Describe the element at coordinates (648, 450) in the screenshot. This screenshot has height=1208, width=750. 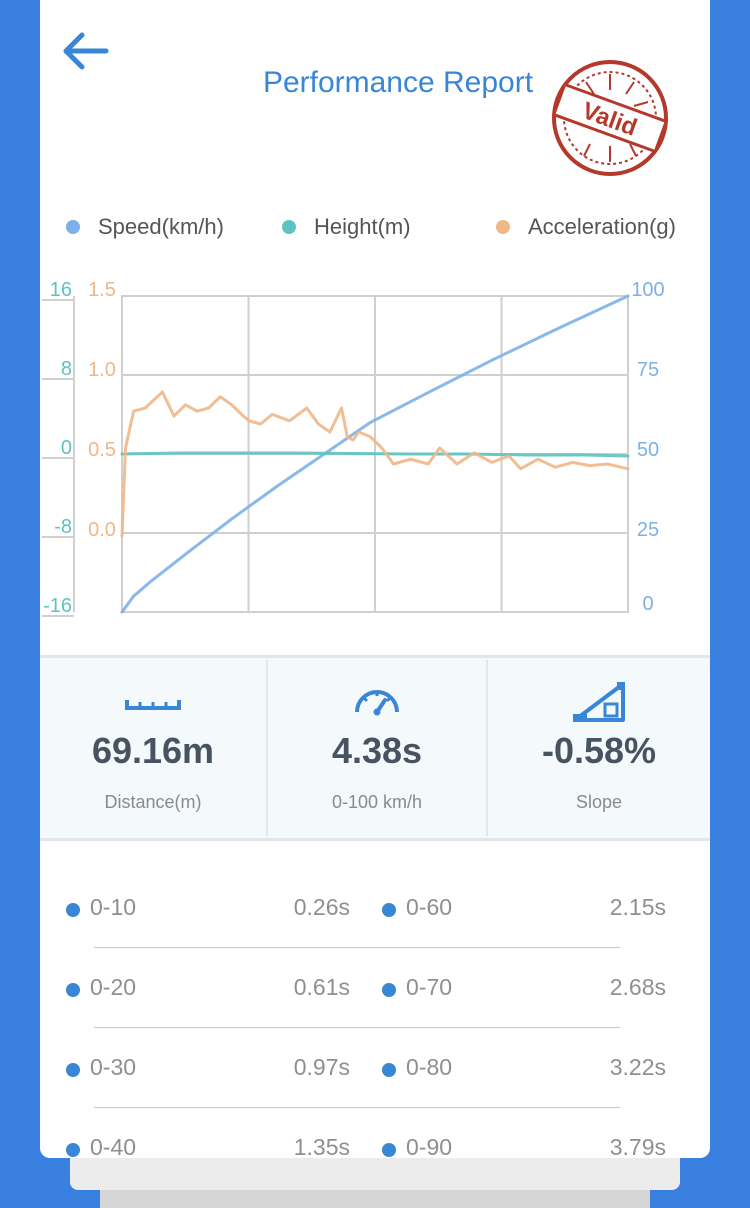
I see `speed-tick-label: 50` at that location.